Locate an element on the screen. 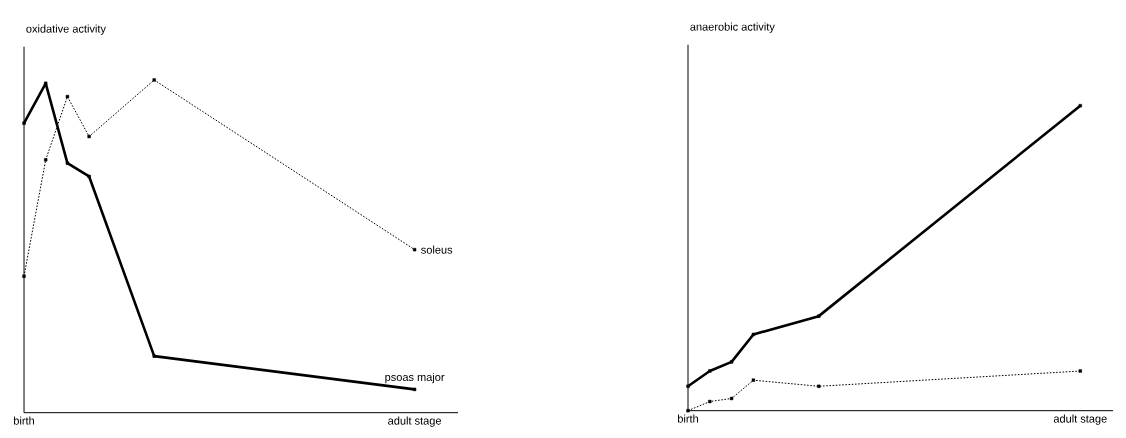 The image size is (1126, 438). y-axis-title: anaerobic activity is located at coordinates (732, 27).